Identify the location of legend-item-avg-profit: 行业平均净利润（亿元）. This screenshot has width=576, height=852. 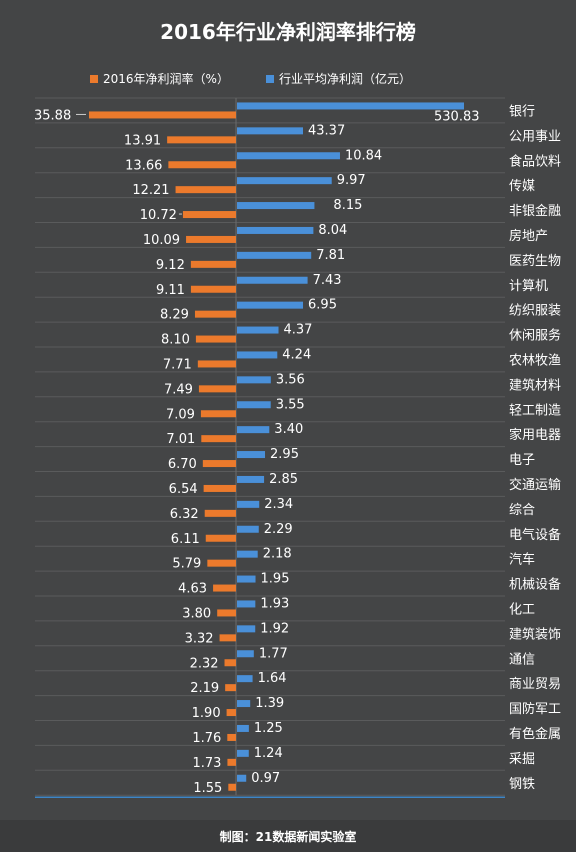
(338, 78).